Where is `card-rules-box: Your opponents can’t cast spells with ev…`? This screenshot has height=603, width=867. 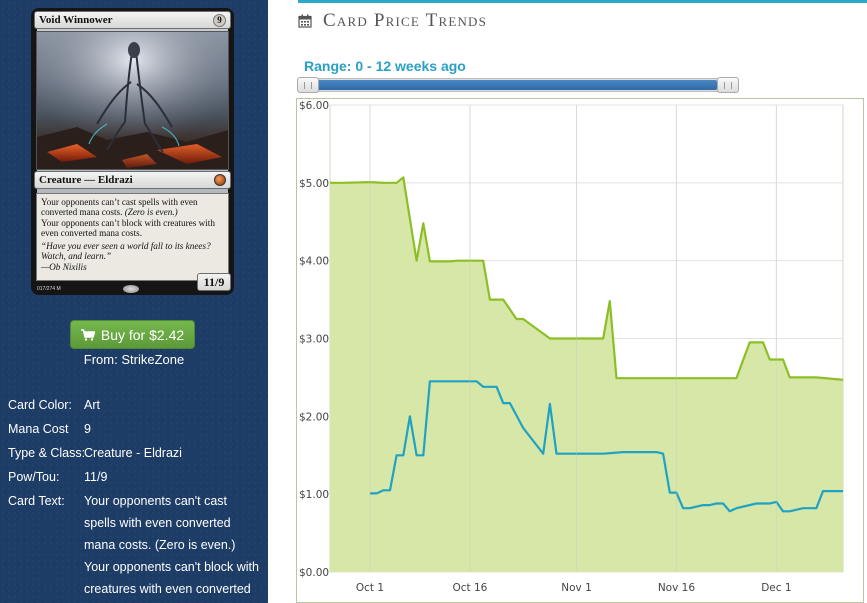 card-rules-box: Your opponents can’t cast spells with ev… is located at coordinates (132, 237).